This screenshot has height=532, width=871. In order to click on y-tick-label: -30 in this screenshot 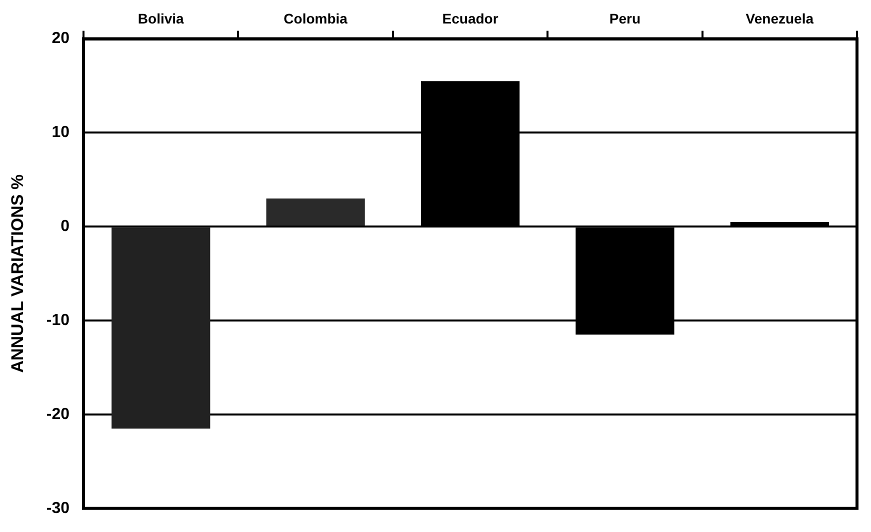, I will do `click(58, 508)`.